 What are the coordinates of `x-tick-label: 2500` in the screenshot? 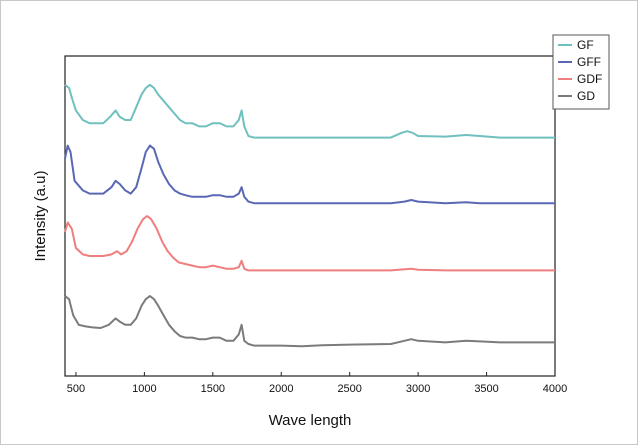 It's located at (349, 389).